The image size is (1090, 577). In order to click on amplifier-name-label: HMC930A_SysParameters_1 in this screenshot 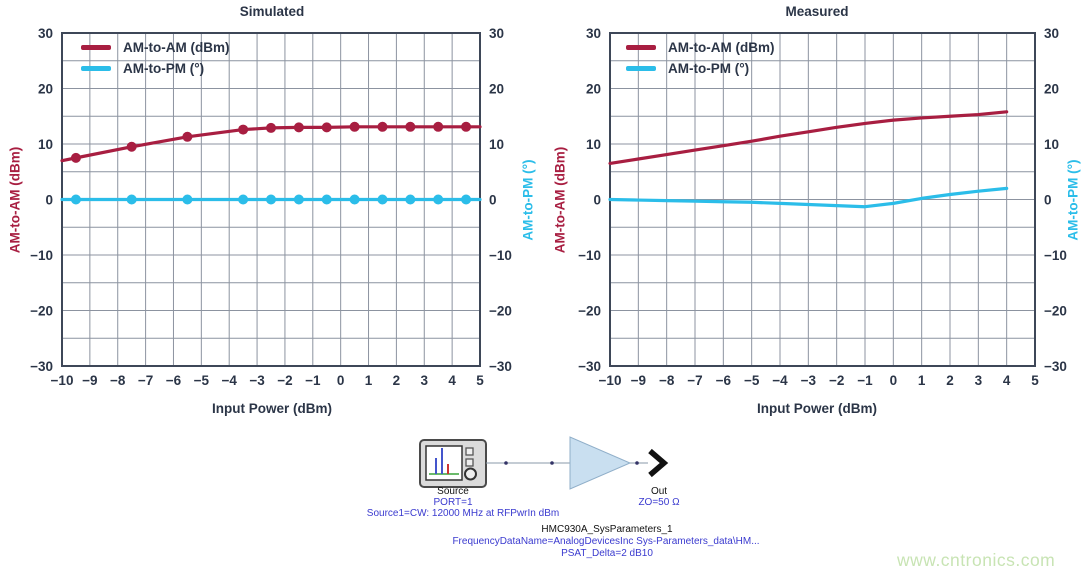, I will do `click(607, 529)`.